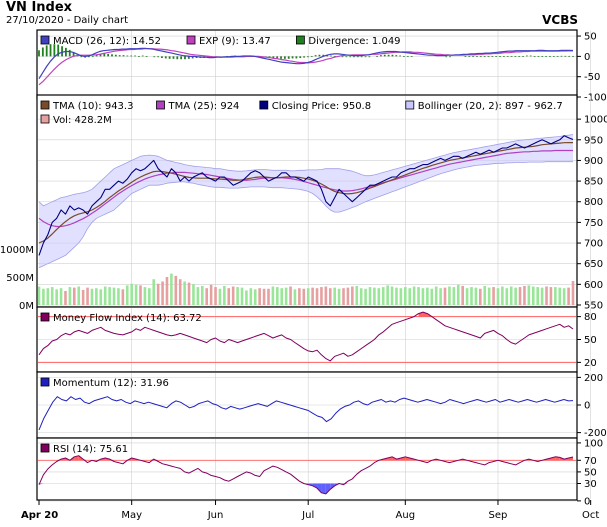  I want to click on brand-label: VCBS, so click(560, 20).